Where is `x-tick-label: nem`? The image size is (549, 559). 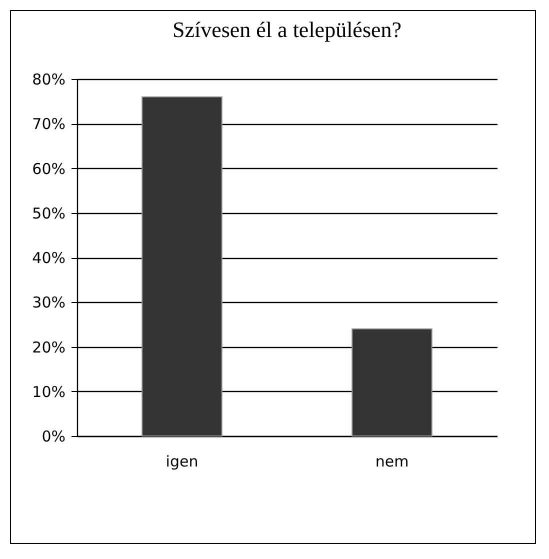 x-tick-label: nem is located at coordinates (392, 461).